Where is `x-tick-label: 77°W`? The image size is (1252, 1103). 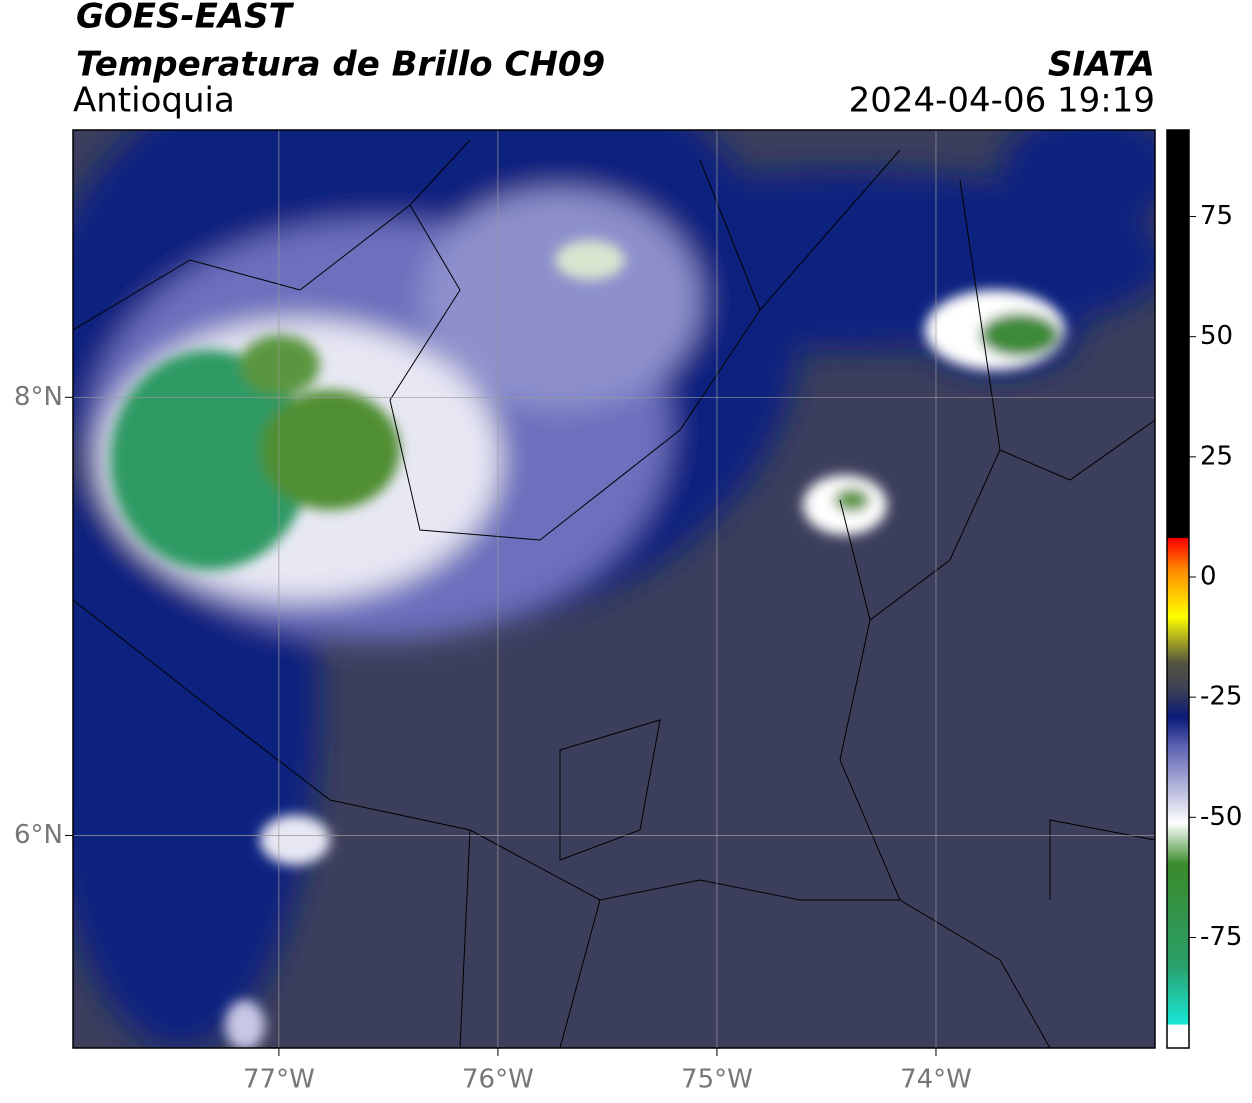 x-tick-label: 77°W is located at coordinates (279, 1080).